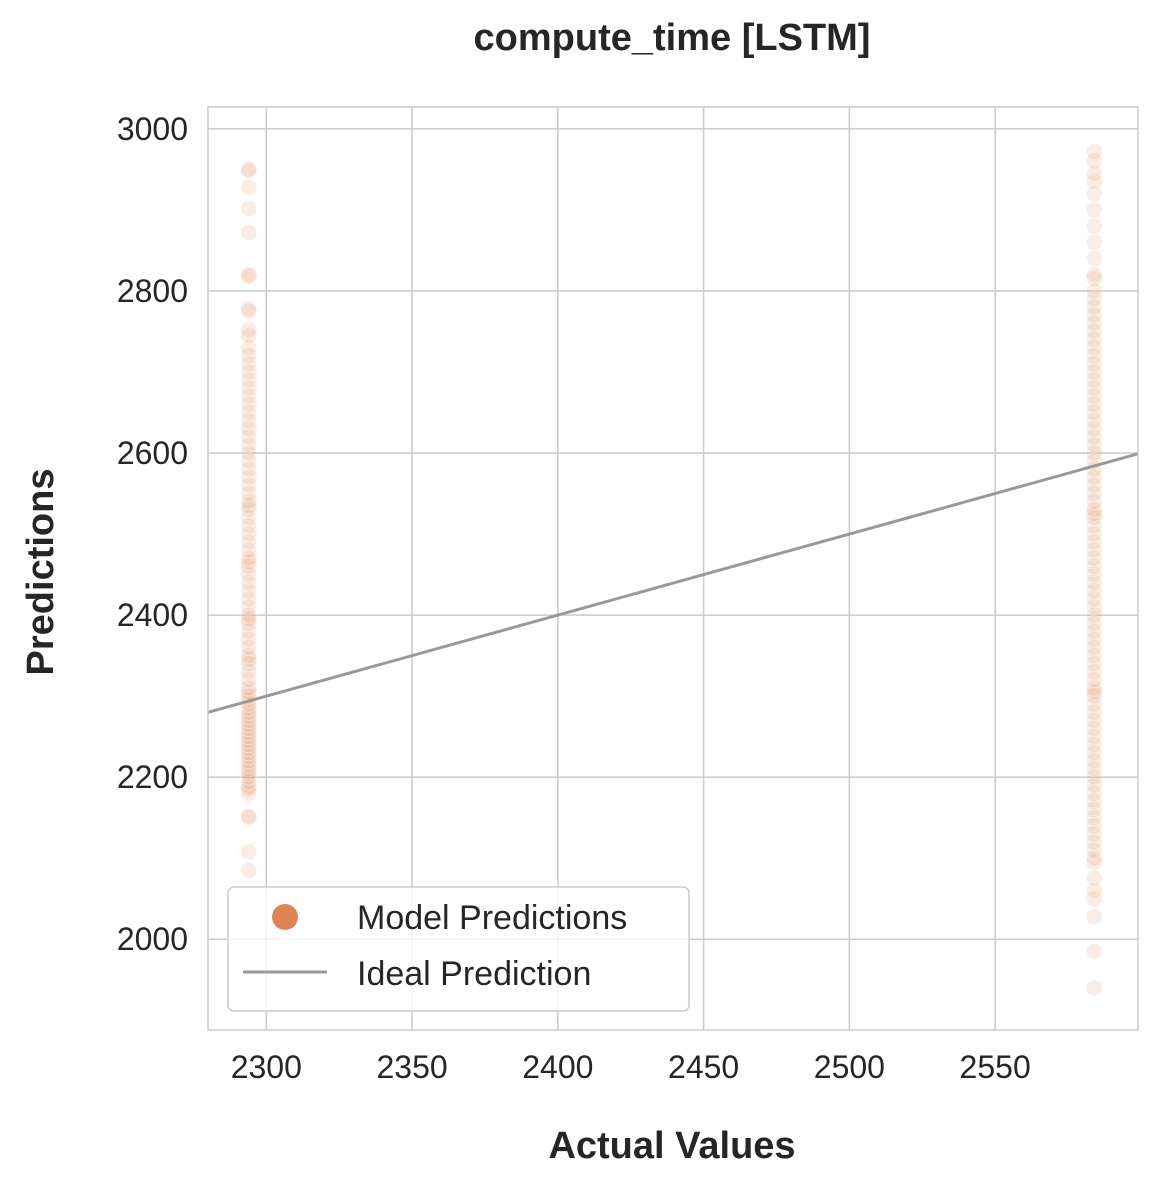 The height and width of the screenshot is (1188, 1157). What do you see at coordinates (152, 777) in the screenshot?
I see `y-tick-label: 2200` at bounding box center [152, 777].